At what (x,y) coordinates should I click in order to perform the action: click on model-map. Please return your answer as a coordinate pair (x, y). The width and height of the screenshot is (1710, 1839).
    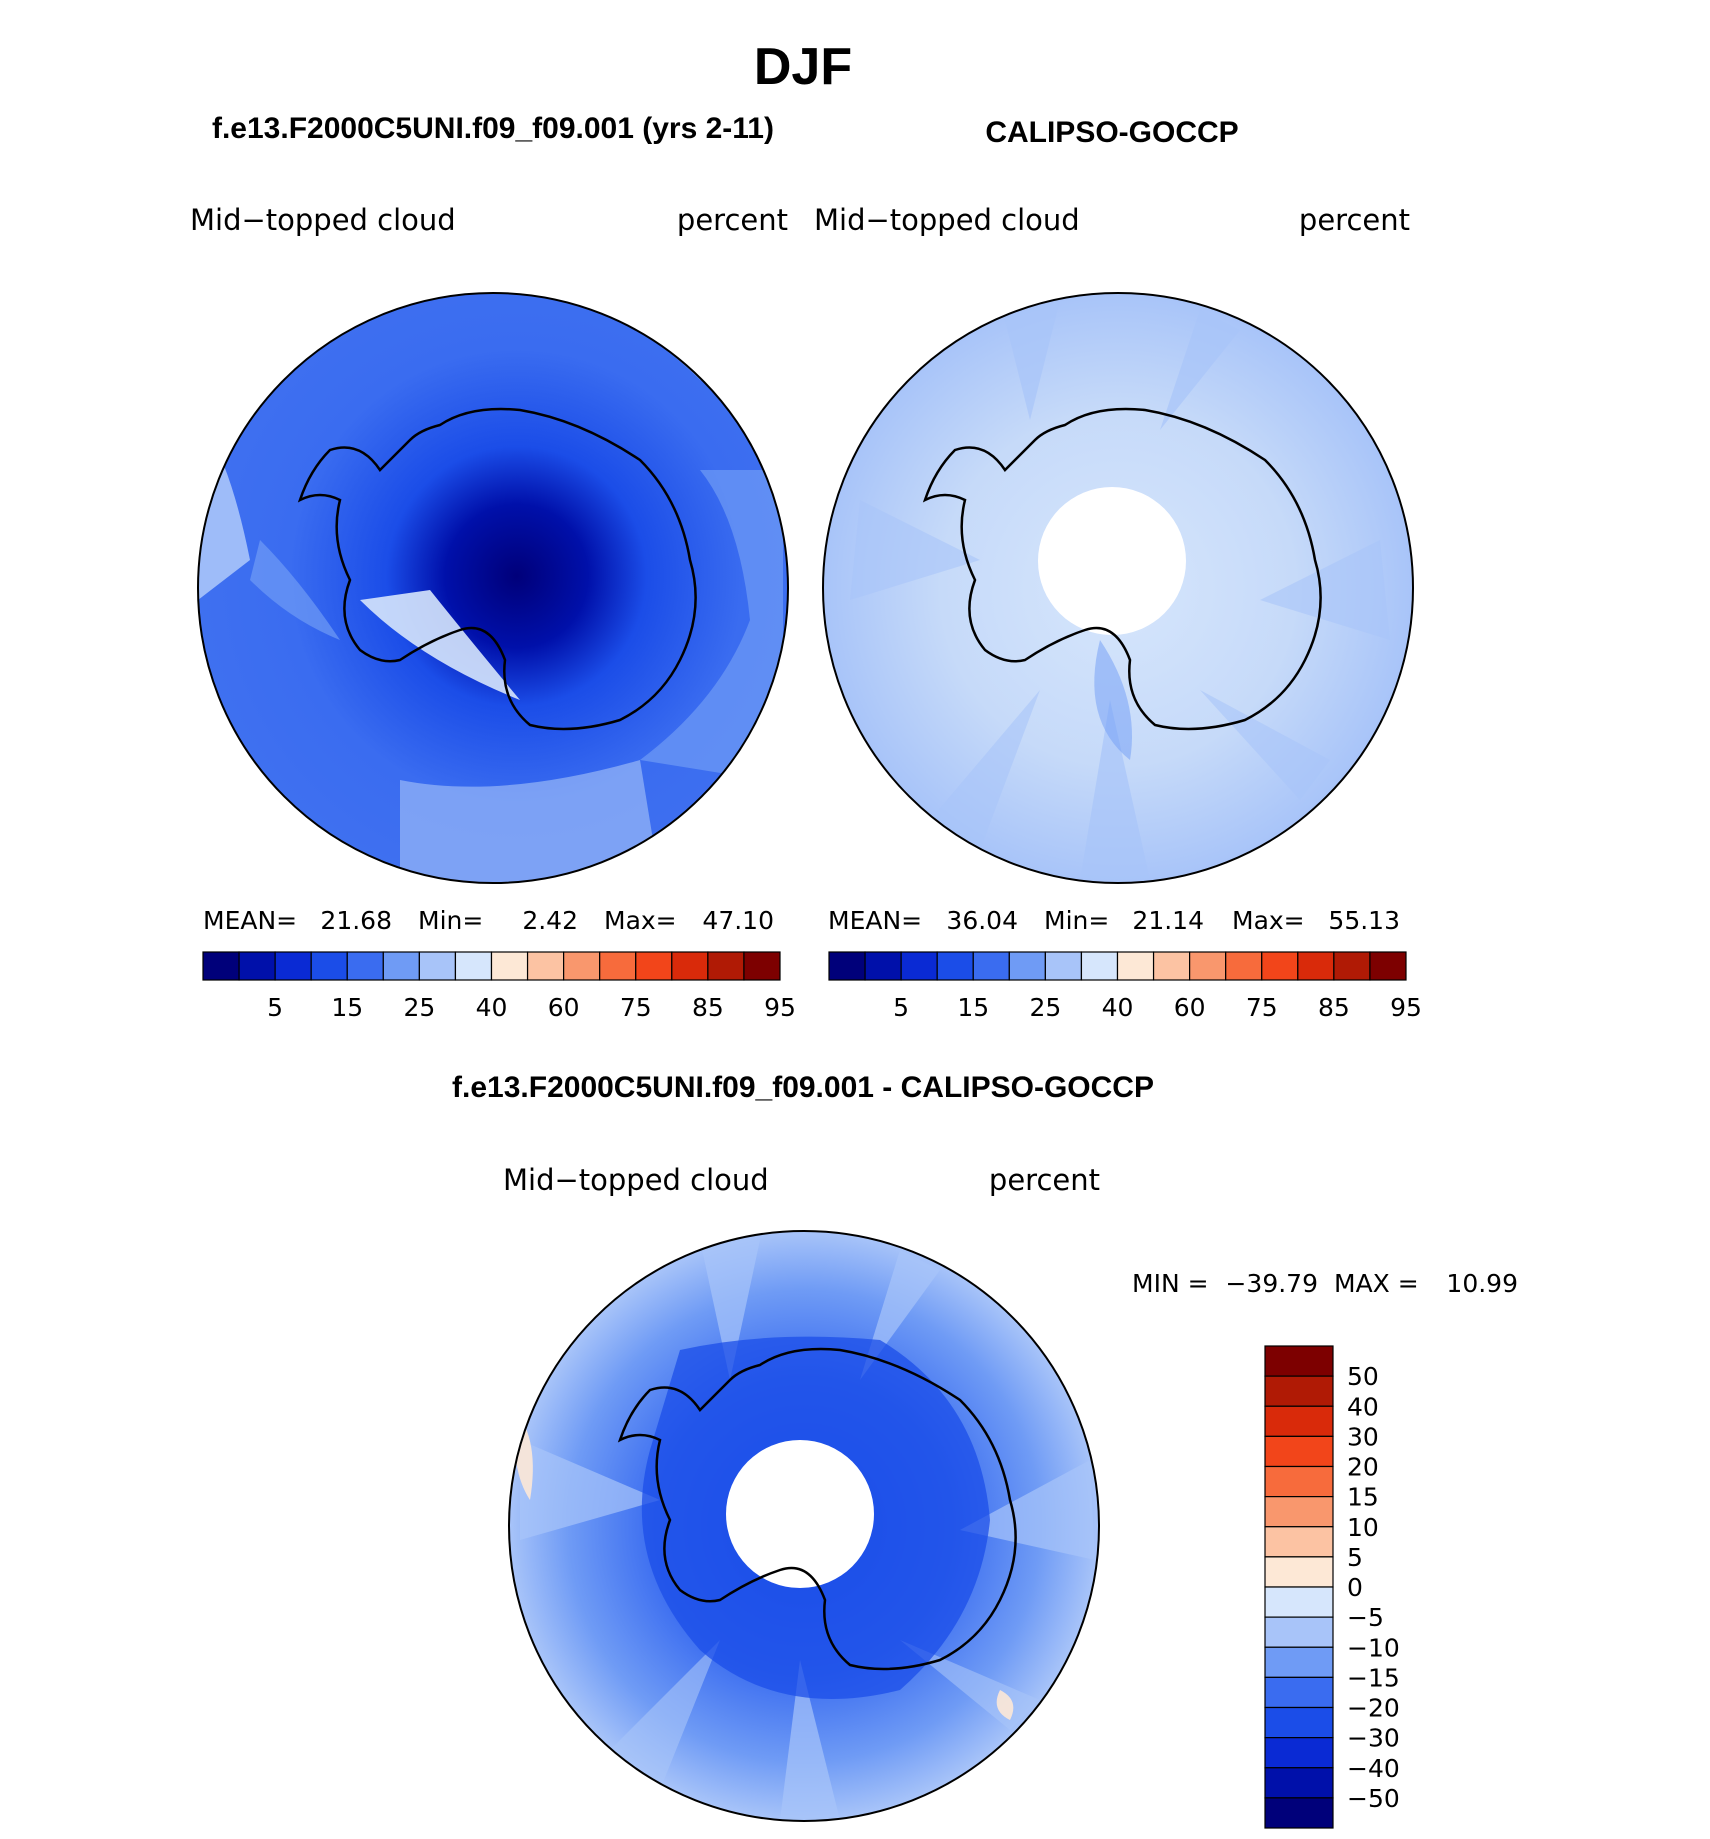
    Looking at the image, I should click on (493, 588).